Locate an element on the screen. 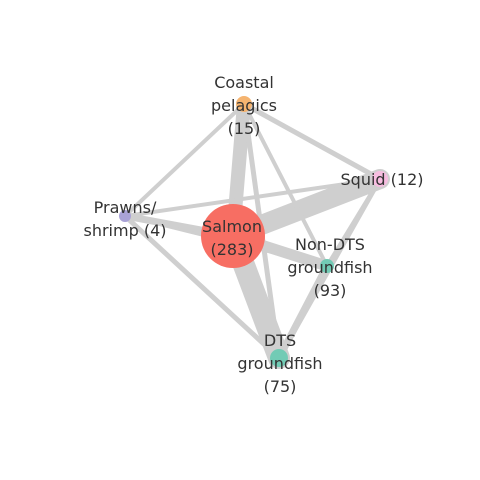 The width and height of the screenshot is (480, 480). node-coastal is located at coordinates (244, 104).